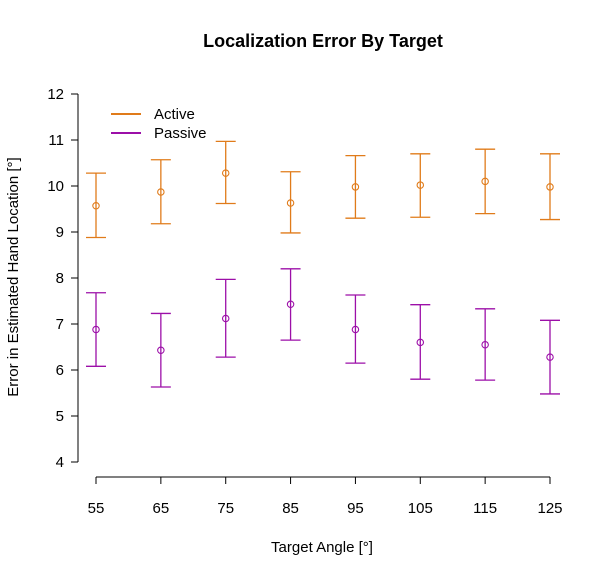  Describe the element at coordinates (96, 508) in the screenshot. I see `x-tick-label: 55` at that location.